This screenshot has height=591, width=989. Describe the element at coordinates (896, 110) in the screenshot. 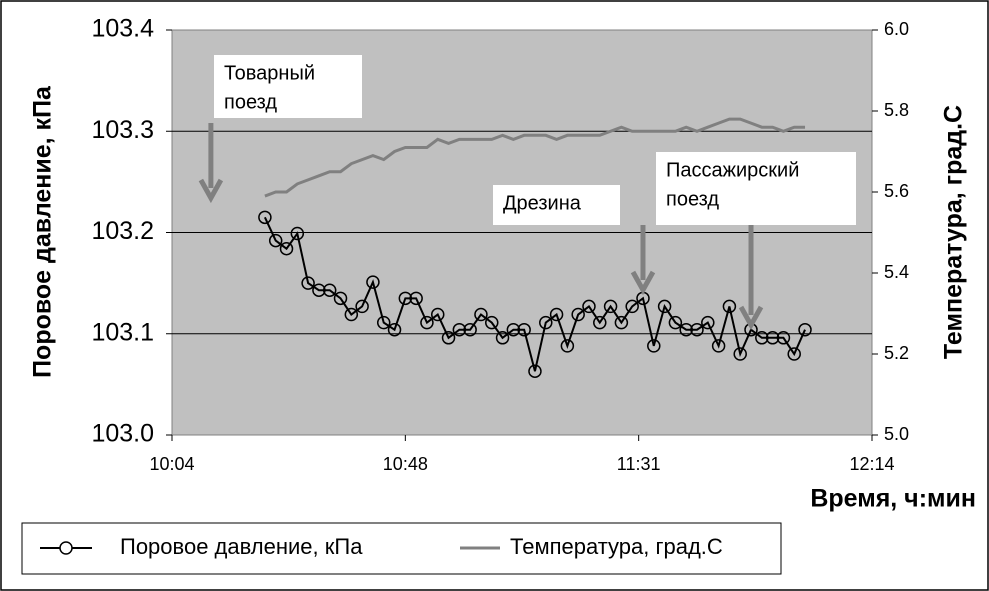

I see `y2-tick-label: 5.8` at that location.